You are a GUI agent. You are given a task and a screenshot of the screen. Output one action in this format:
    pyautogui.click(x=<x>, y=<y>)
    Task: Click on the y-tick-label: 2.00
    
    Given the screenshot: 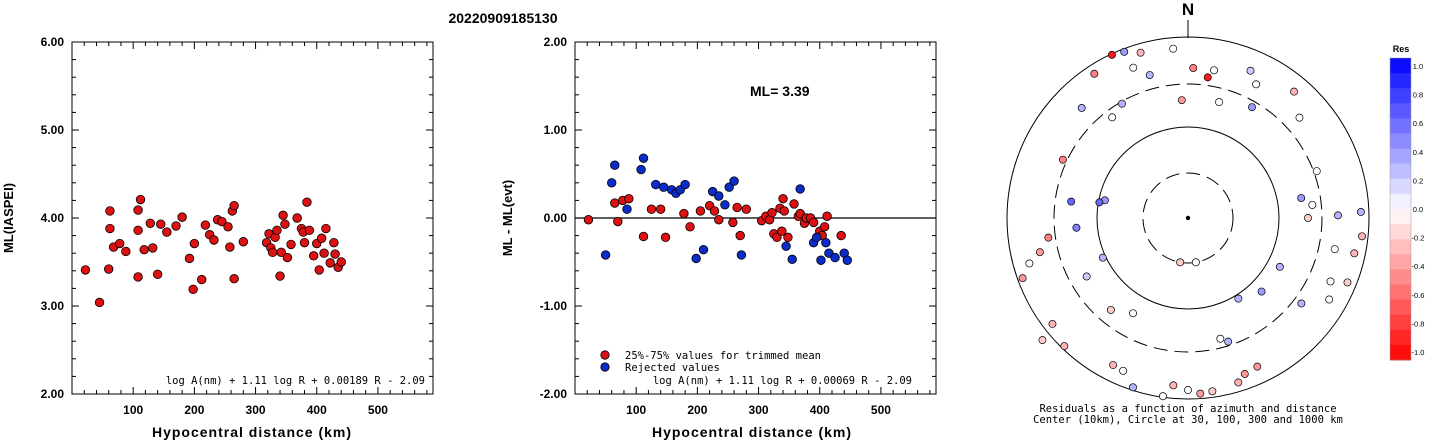 What is the action you would take?
    pyautogui.click(x=556, y=42)
    